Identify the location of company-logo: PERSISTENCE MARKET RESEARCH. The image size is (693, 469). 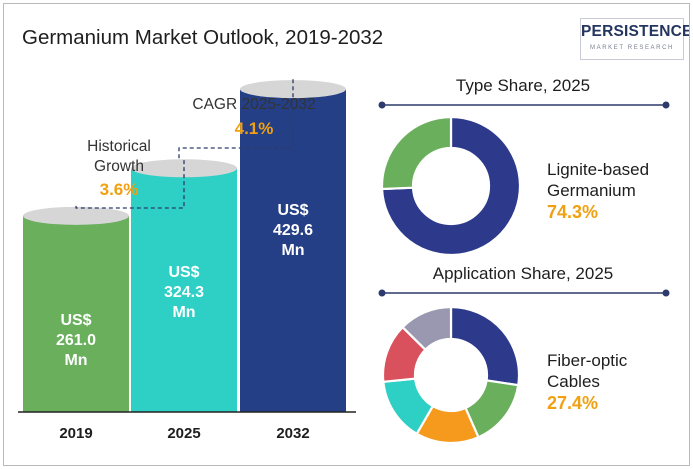
(635, 39).